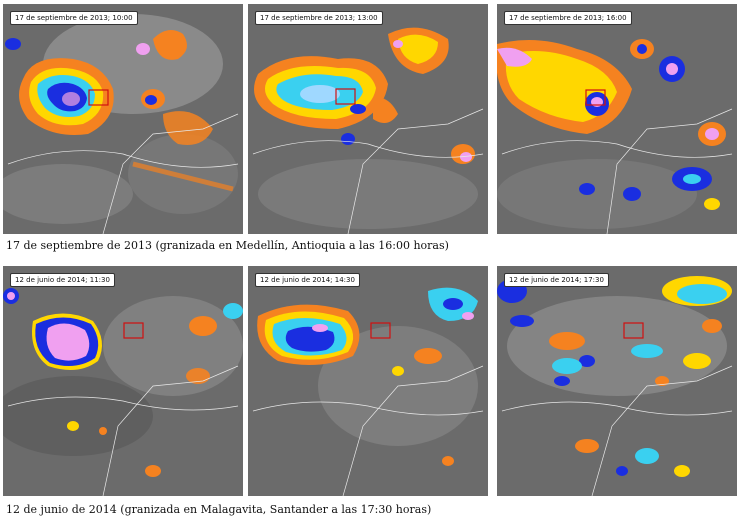 The height and width of the screenshot is (523, 740). I want to click on timestamp-label: 17 de septiembre de 2013; 13:00, so click(319, 18).